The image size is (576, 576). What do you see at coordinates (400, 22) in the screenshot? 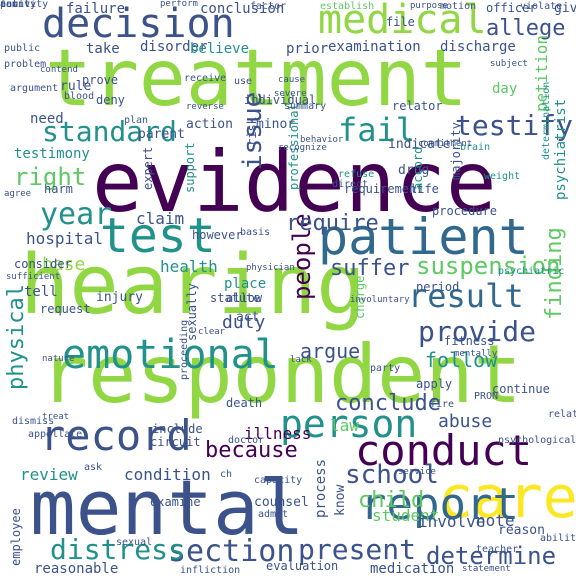
I see `word-file: file` at bounding box center [400, 22].